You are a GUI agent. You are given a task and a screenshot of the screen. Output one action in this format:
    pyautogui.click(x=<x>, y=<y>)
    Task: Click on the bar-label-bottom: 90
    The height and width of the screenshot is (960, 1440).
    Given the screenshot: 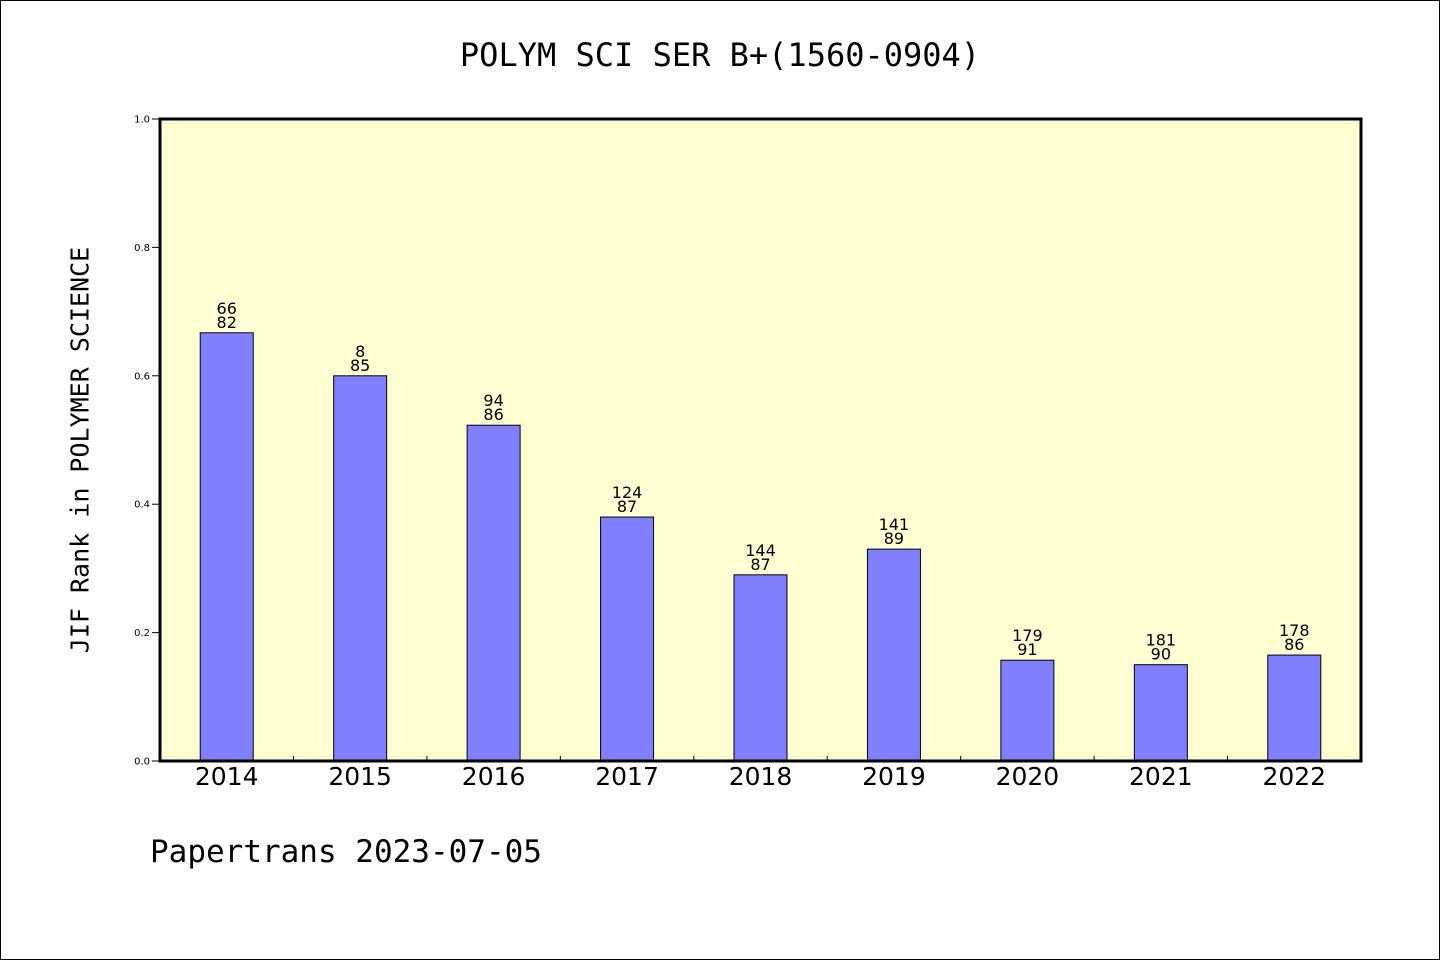 What is the action you would take?
    pyautogui.click(x=1161, y=654)
    